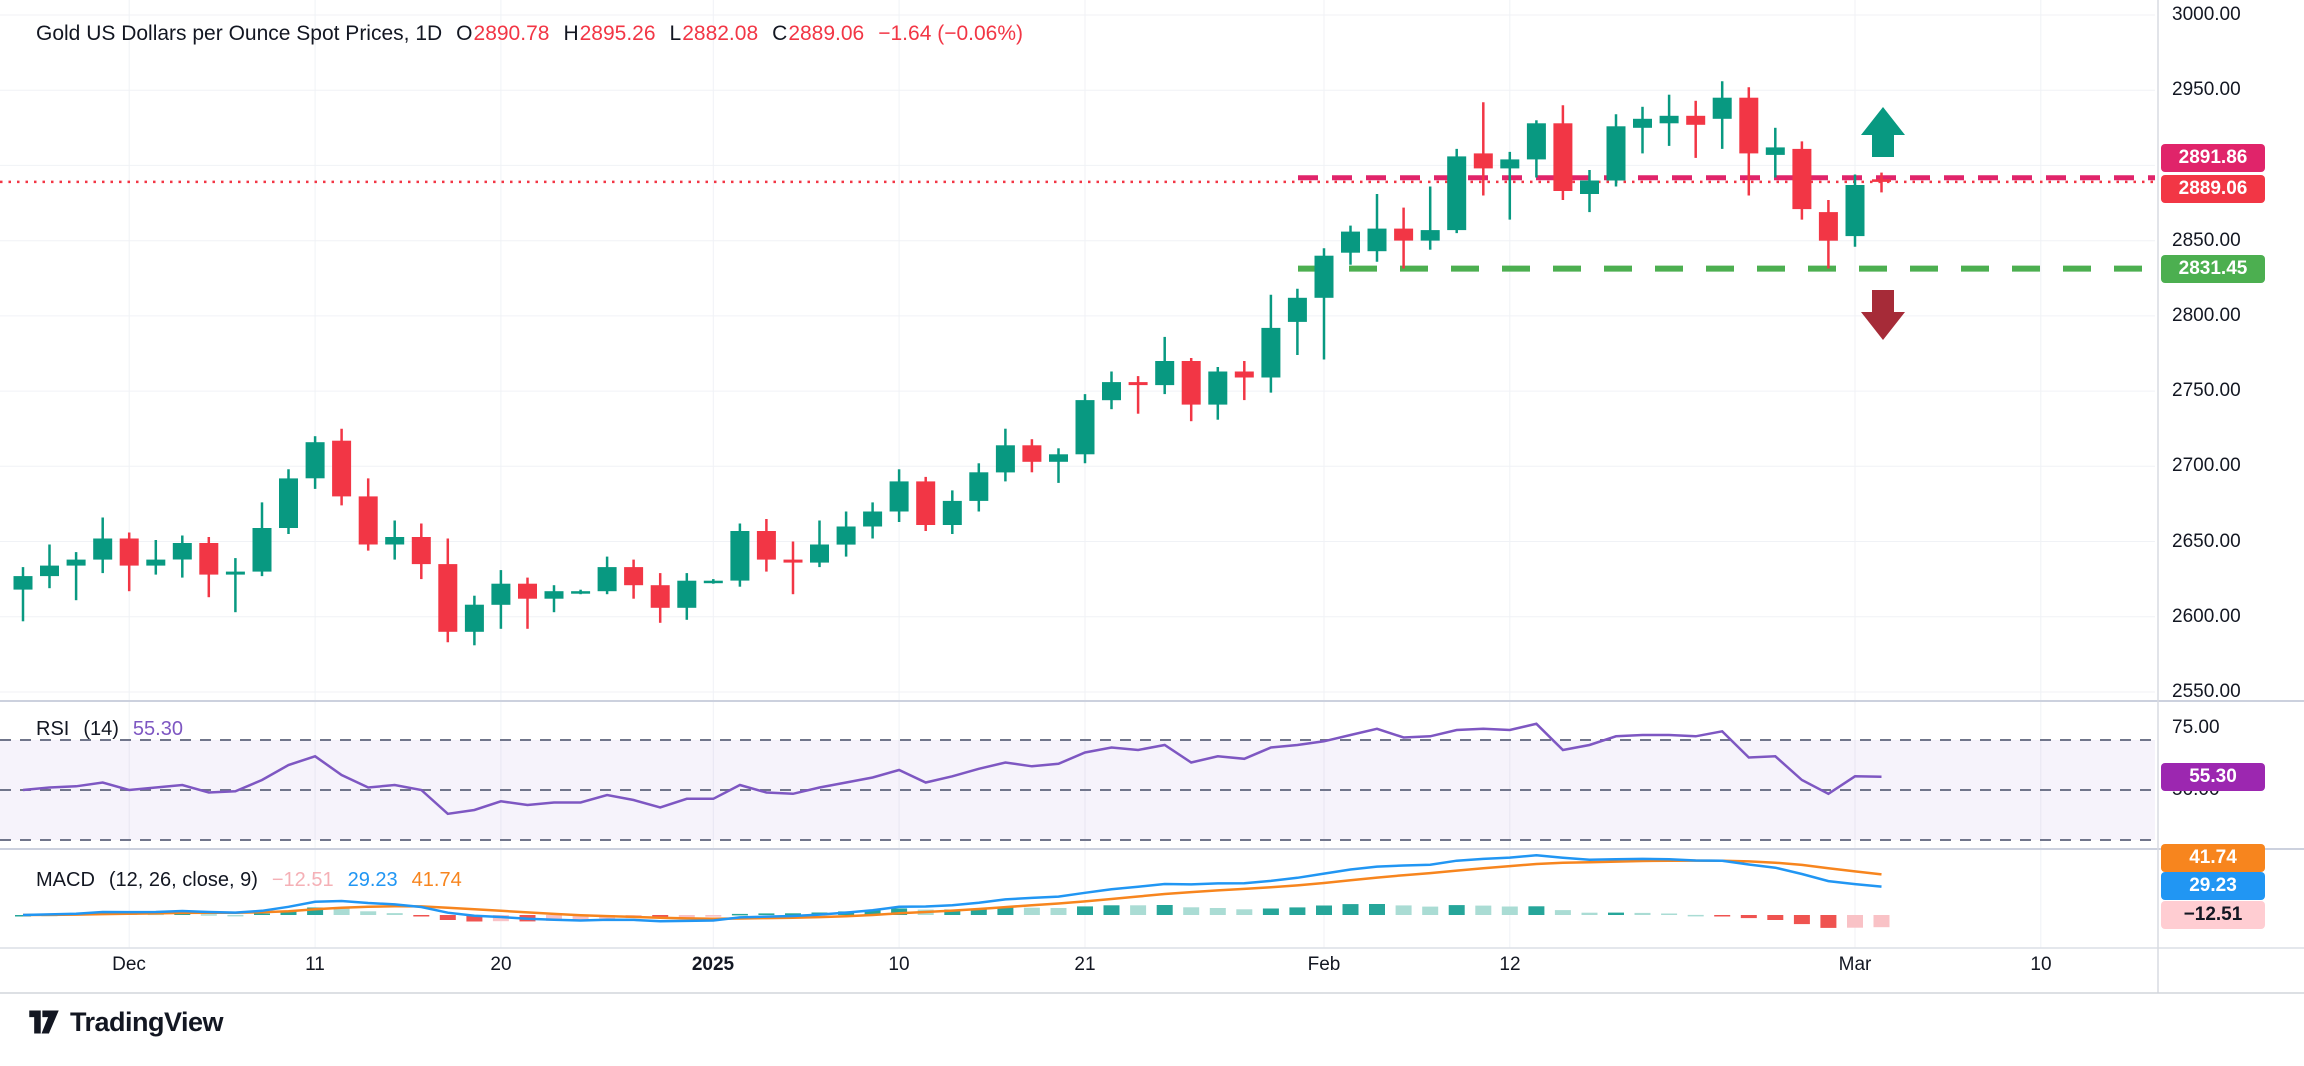  I want to click on price-level-badge: 2891.86, so click(2213, 158).